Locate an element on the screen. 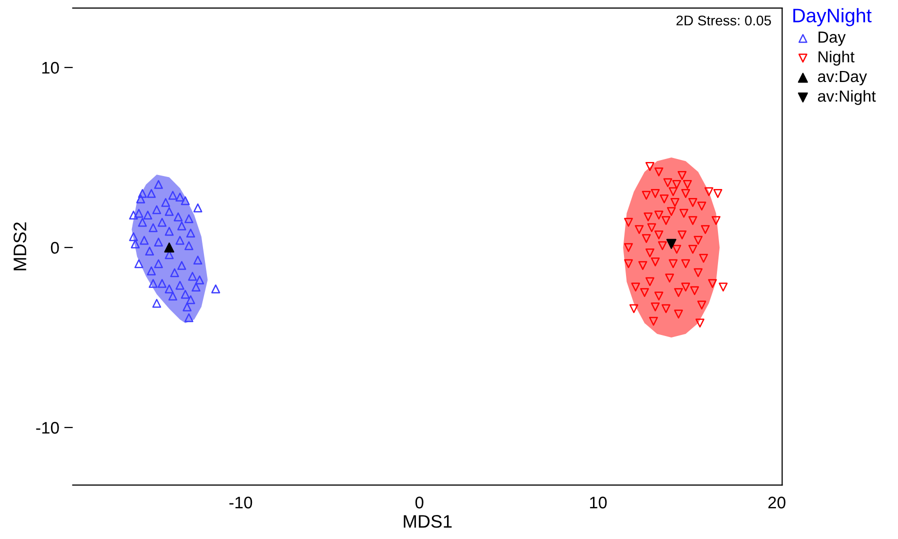  legend-label: av:Day is located at coordinates (842, 78).